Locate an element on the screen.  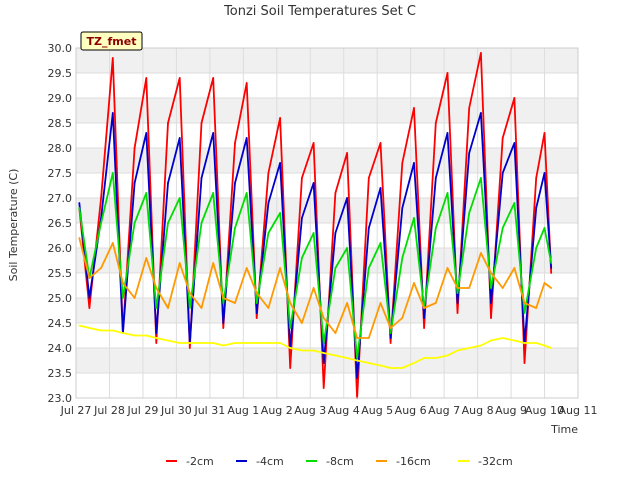
x-tick-label: Aug 9 is located at coordinates (511, 410).